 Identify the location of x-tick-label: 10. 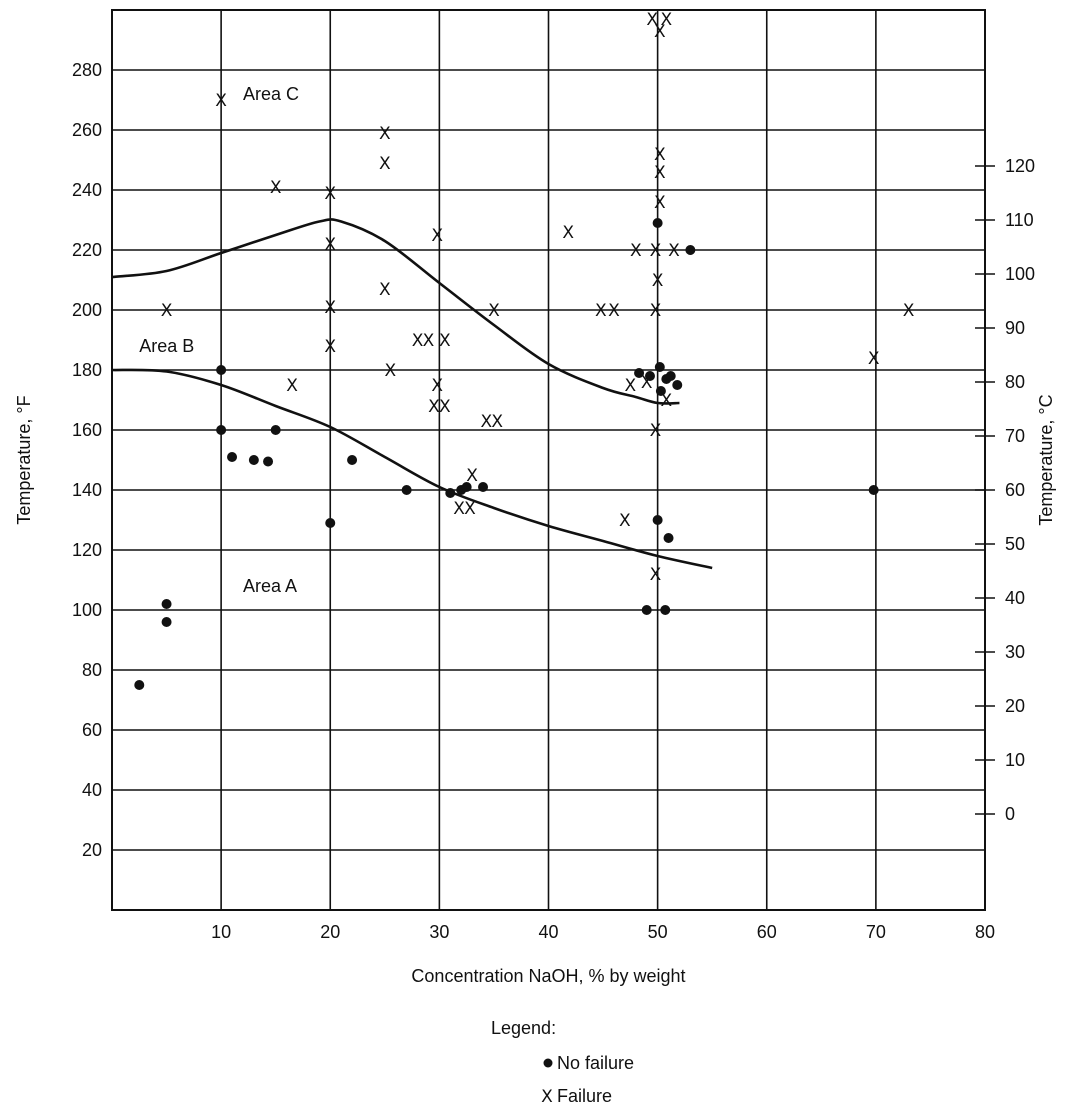
(221, 932).